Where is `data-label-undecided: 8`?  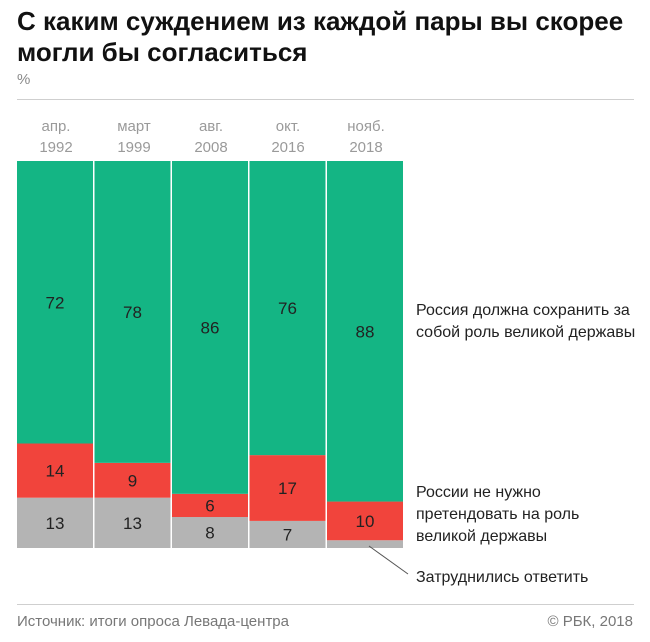
data-label-undecided: 8 is located at coordinates (209, 533).